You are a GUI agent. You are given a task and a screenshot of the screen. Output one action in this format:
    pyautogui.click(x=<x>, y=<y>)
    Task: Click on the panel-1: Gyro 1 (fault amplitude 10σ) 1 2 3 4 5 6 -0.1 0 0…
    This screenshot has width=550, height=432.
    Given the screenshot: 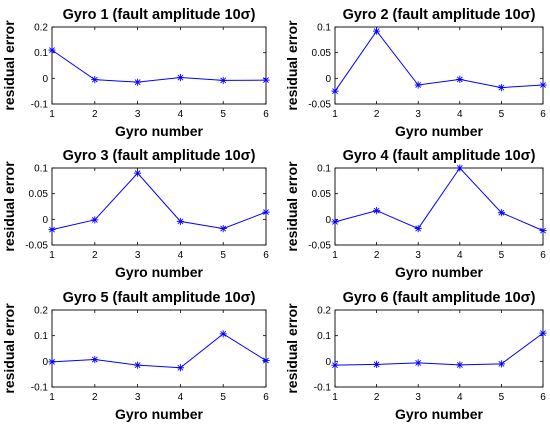 What is the action you would take?
    pyautogui.click(x=135, y=73)
    